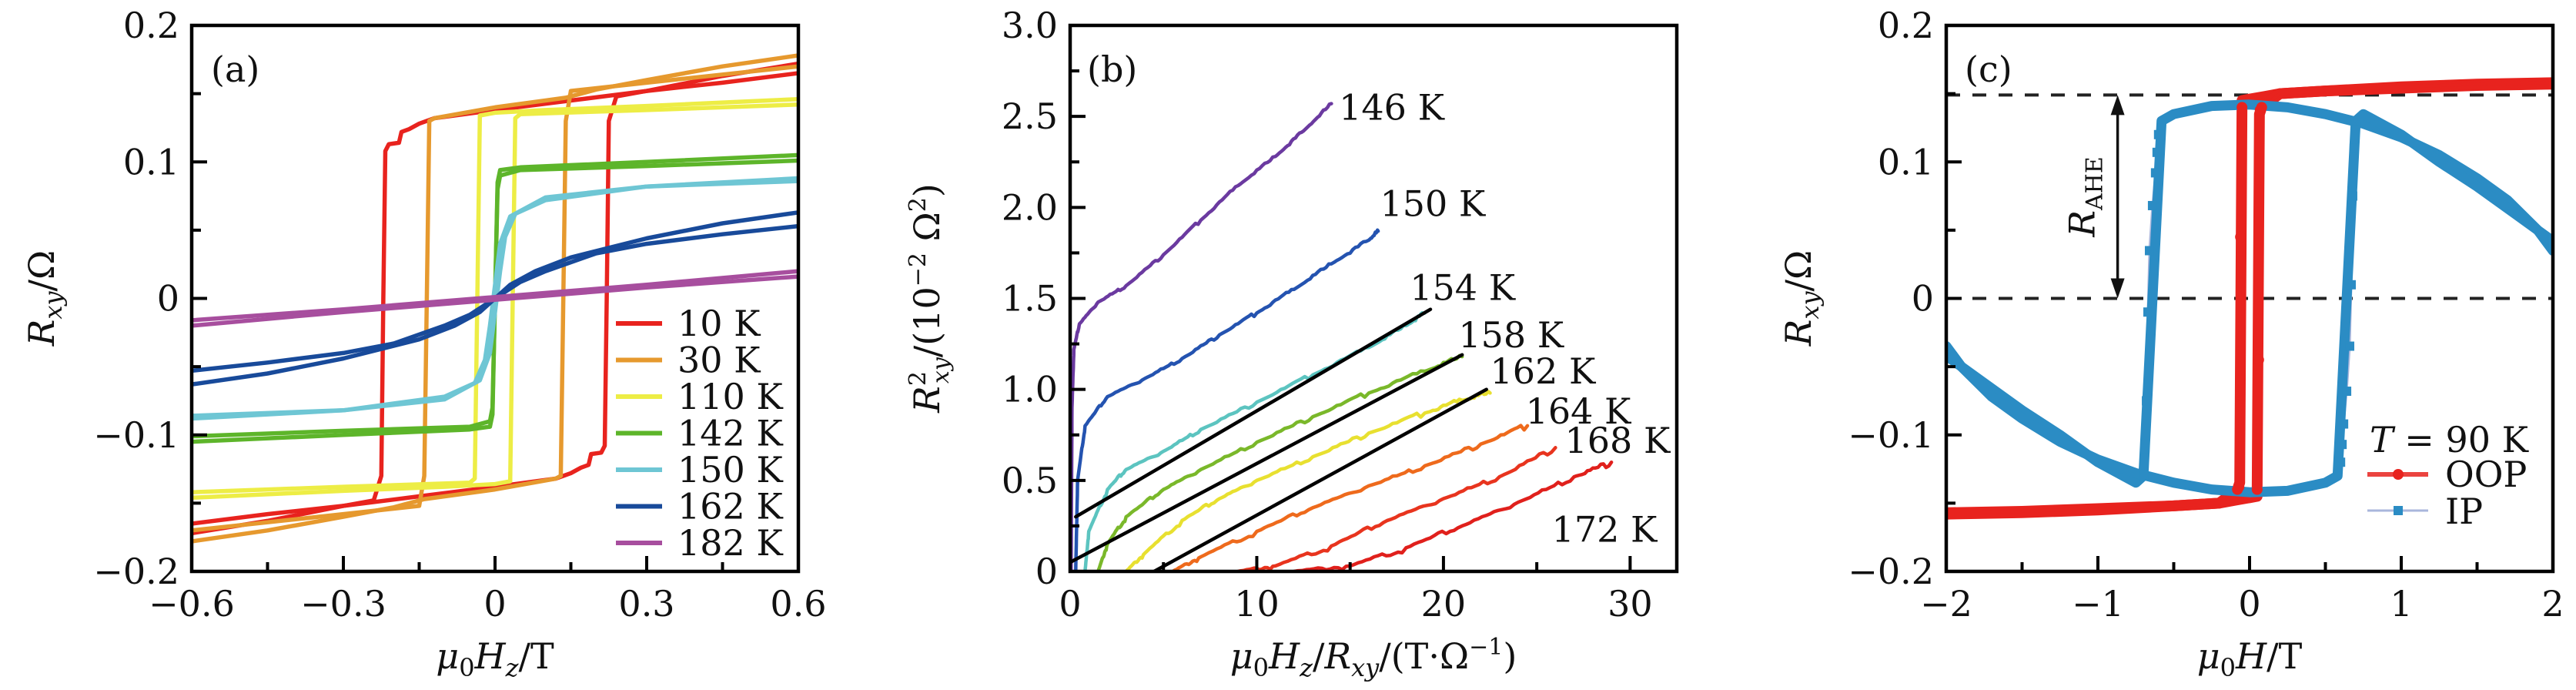 This screenshot has width=2576, height=690. Describe the element at coordinates (2249, 604) in the screenshot. I see `panel-c-x-tick-label: 0` at that location.